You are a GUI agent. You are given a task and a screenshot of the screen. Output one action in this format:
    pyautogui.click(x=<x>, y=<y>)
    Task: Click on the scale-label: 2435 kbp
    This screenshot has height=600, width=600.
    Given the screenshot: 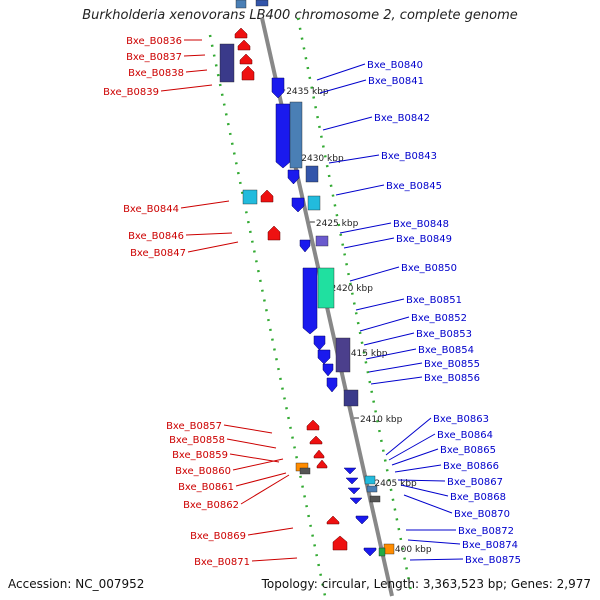 What is the action you would take?
    pyautogui.click(x=307, y=92)
    